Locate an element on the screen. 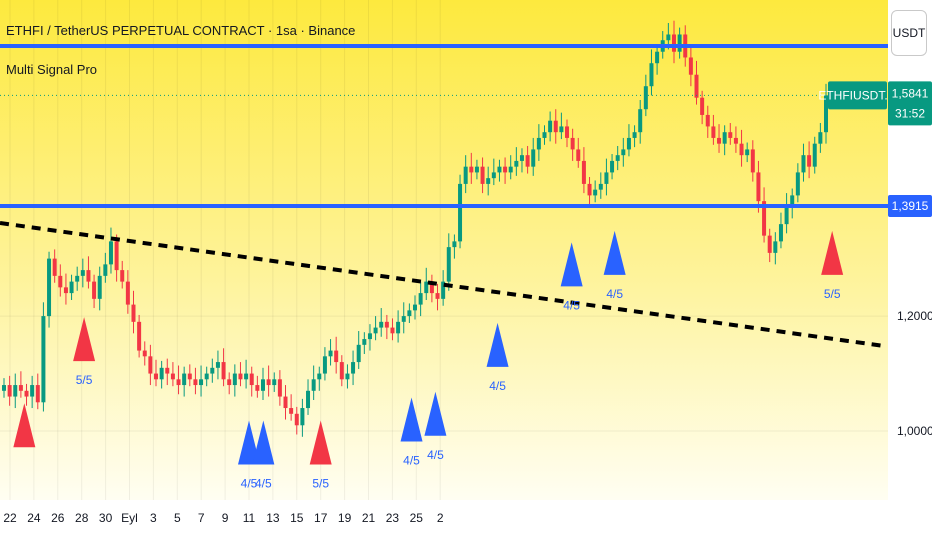  level-price-tag is located at coordinates (910, 206).